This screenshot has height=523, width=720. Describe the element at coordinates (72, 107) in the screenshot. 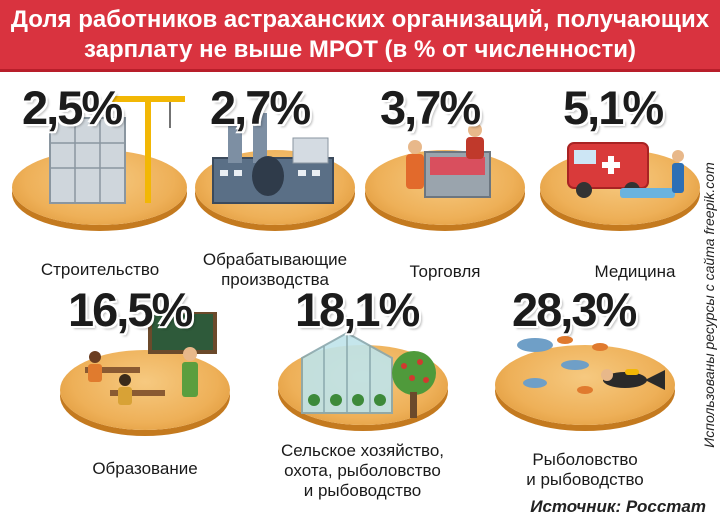

I see `value-construction: 2,5%` at that location.